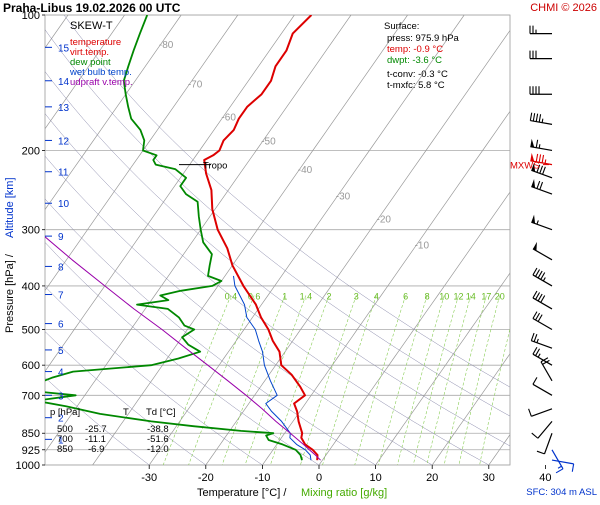 The image size is (600, 505). Describe the element at coordinates (28, 466) in the screenshot. I see `y-tick-label: 1000` at that location.